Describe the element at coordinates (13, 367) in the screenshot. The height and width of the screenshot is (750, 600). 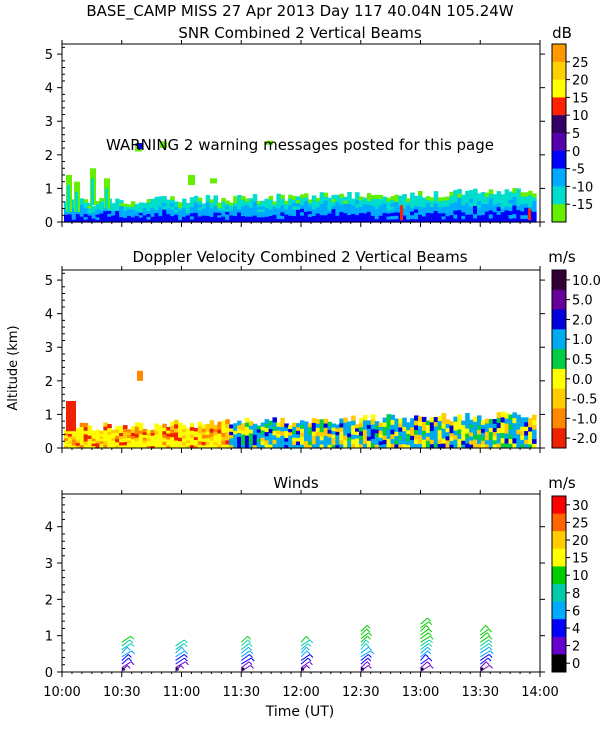
I see `y-axis-label: Altitude (km)` at that location.